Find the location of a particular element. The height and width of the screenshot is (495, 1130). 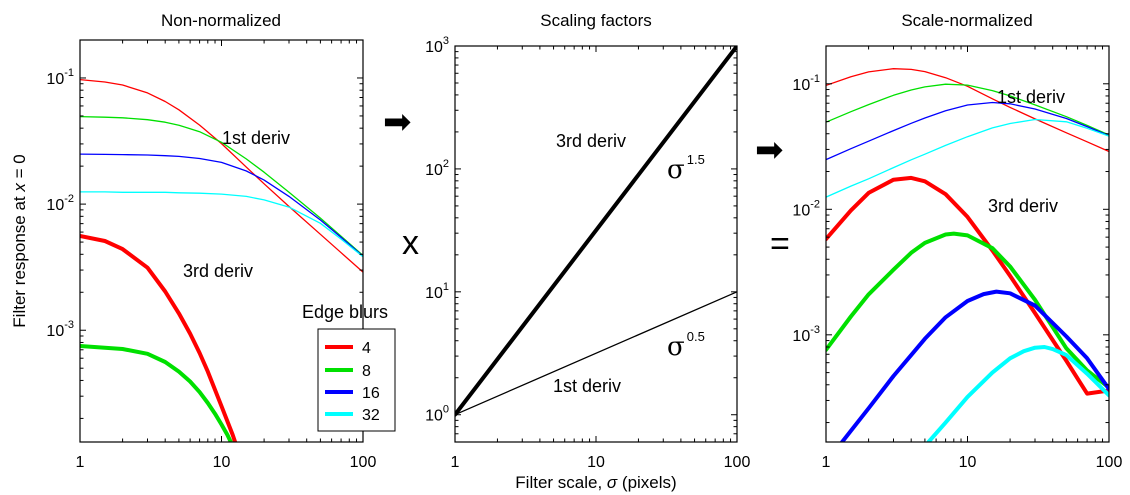

legend-label-16: 16 is located at coordinates (371, 393).